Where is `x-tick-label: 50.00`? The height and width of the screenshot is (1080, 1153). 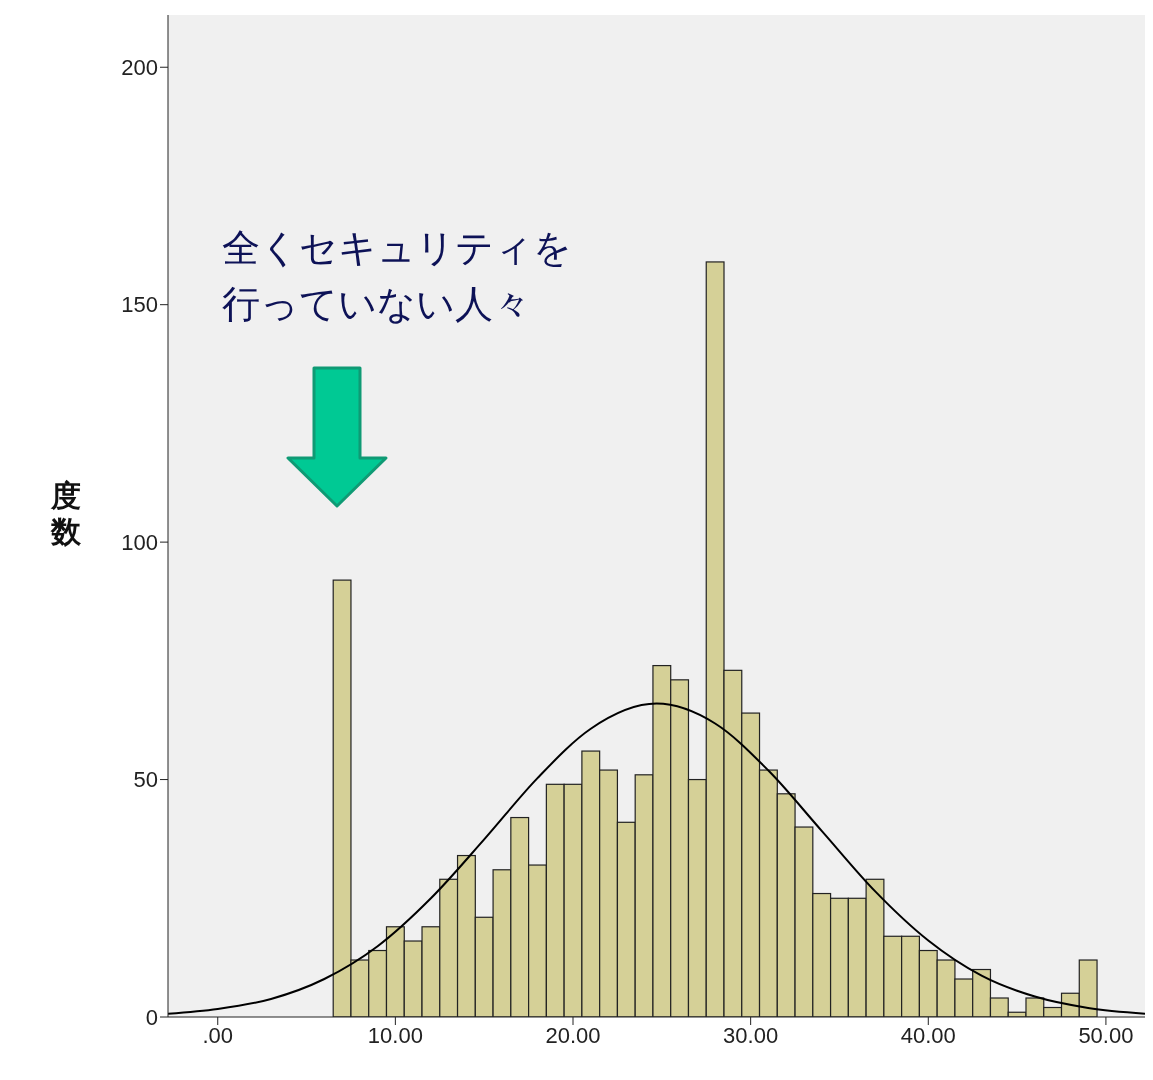
x-tick-label: 50.00 is located at coordinates (1106, 1035).